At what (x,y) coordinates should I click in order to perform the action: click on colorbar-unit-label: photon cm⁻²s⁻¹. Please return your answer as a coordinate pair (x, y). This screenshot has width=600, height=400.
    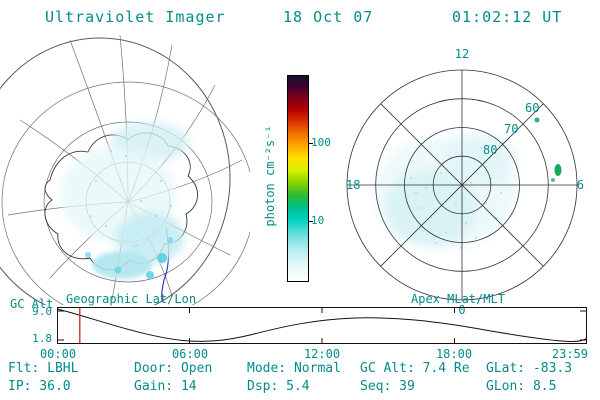
    Looking at the image, I should click on (270, 176).